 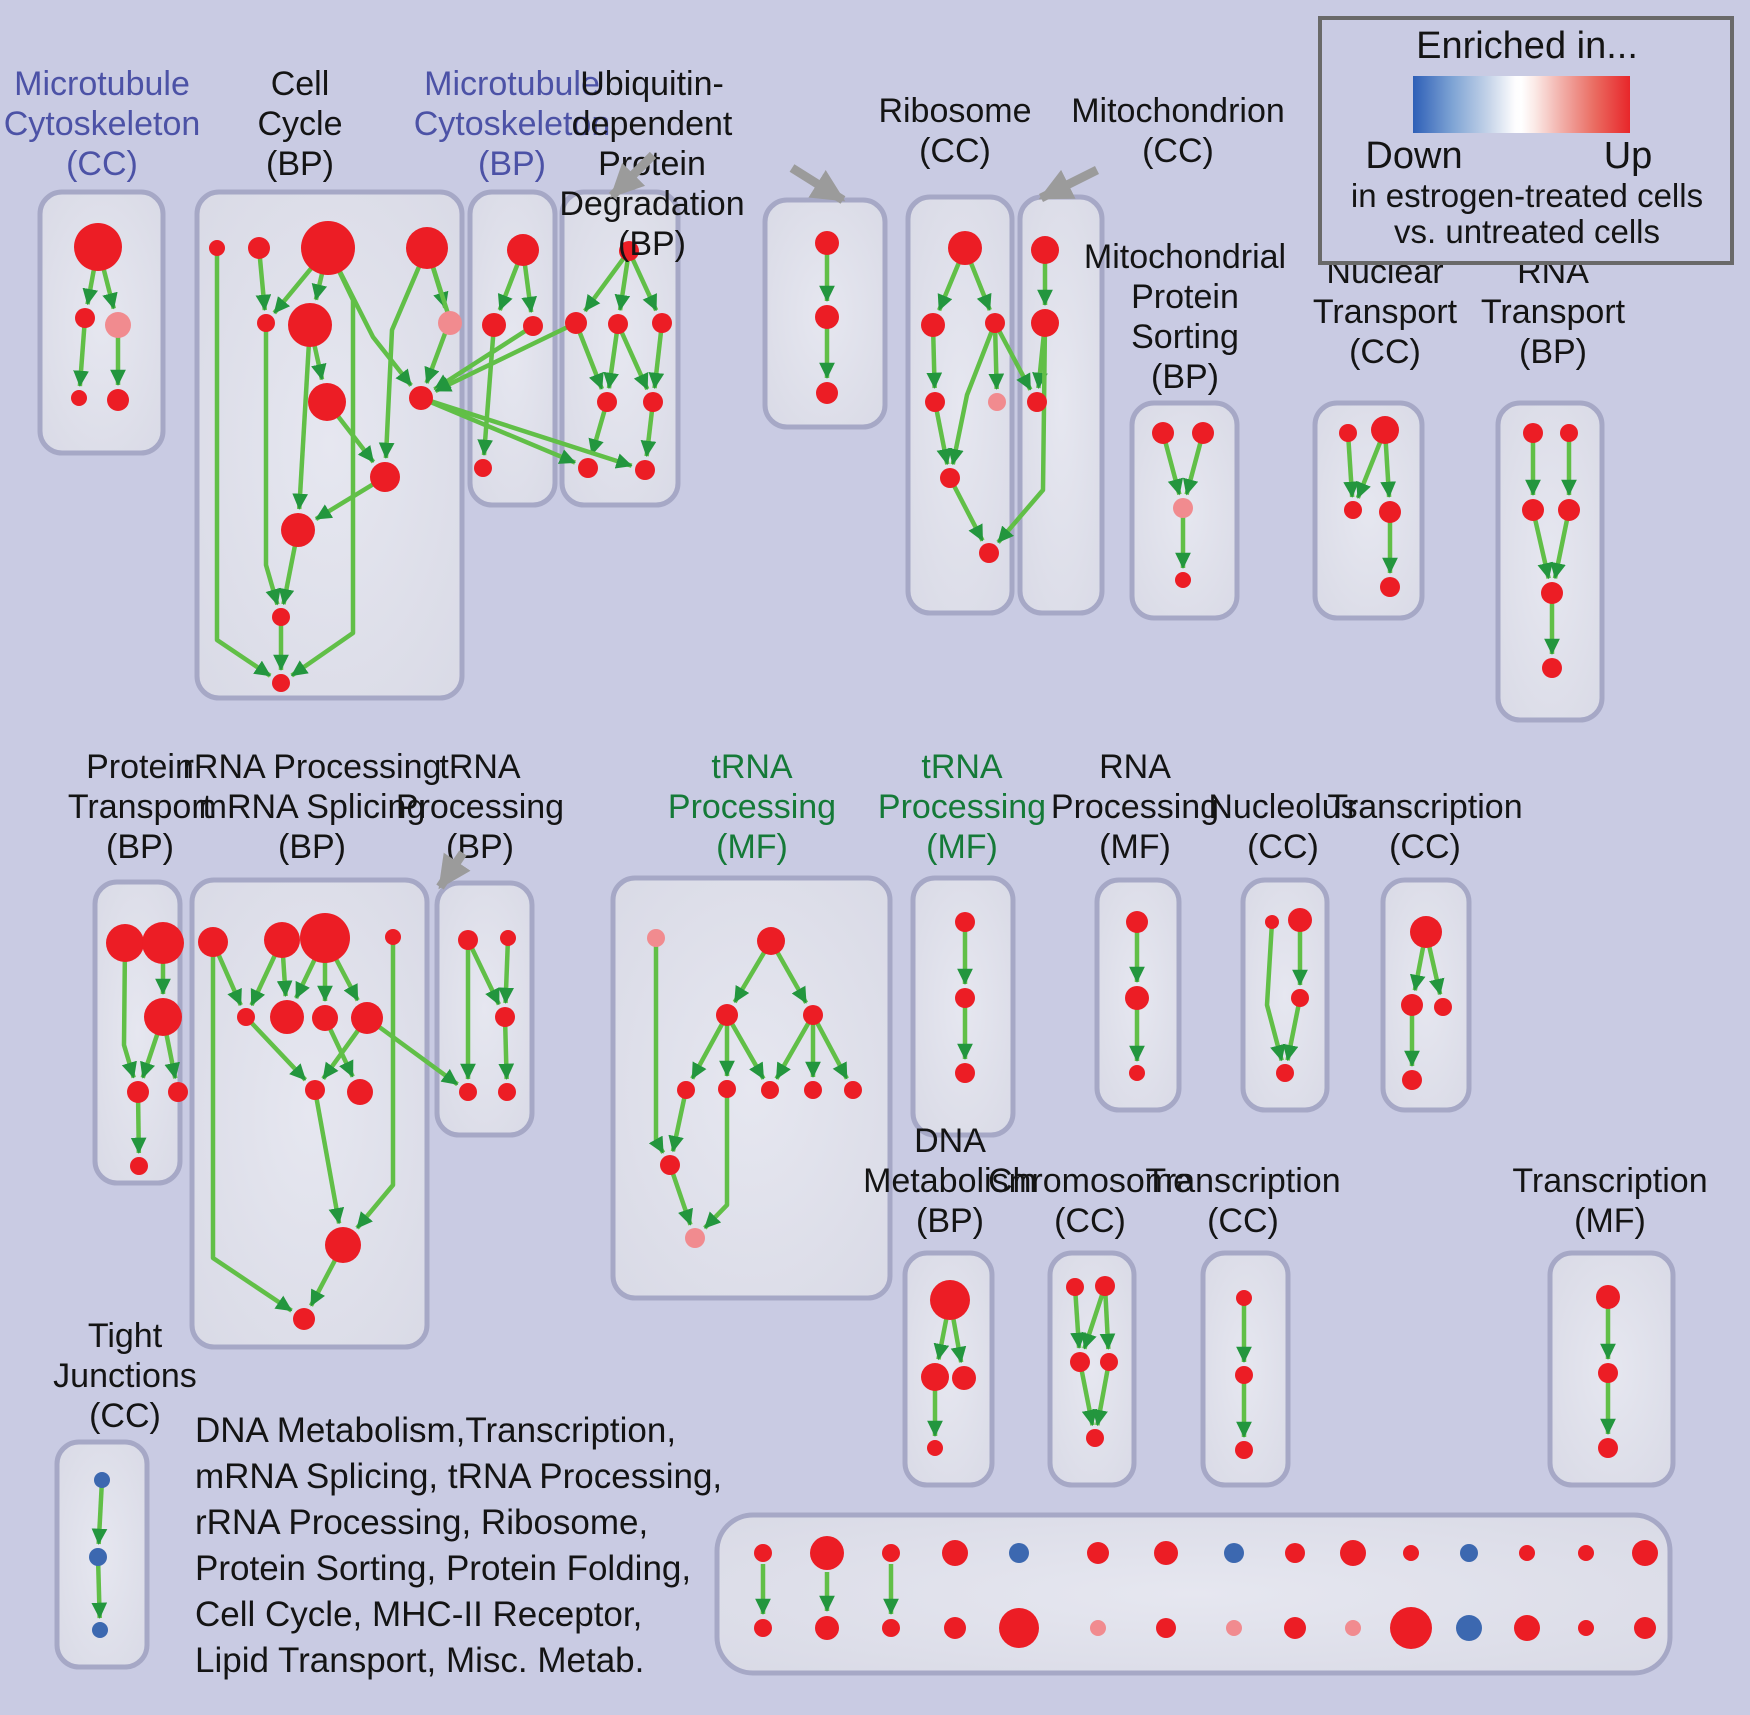 What do you see at coordinates (304, 1319) in the screenshot?
I see `node-rr12` at bounding box center [304, 1319].